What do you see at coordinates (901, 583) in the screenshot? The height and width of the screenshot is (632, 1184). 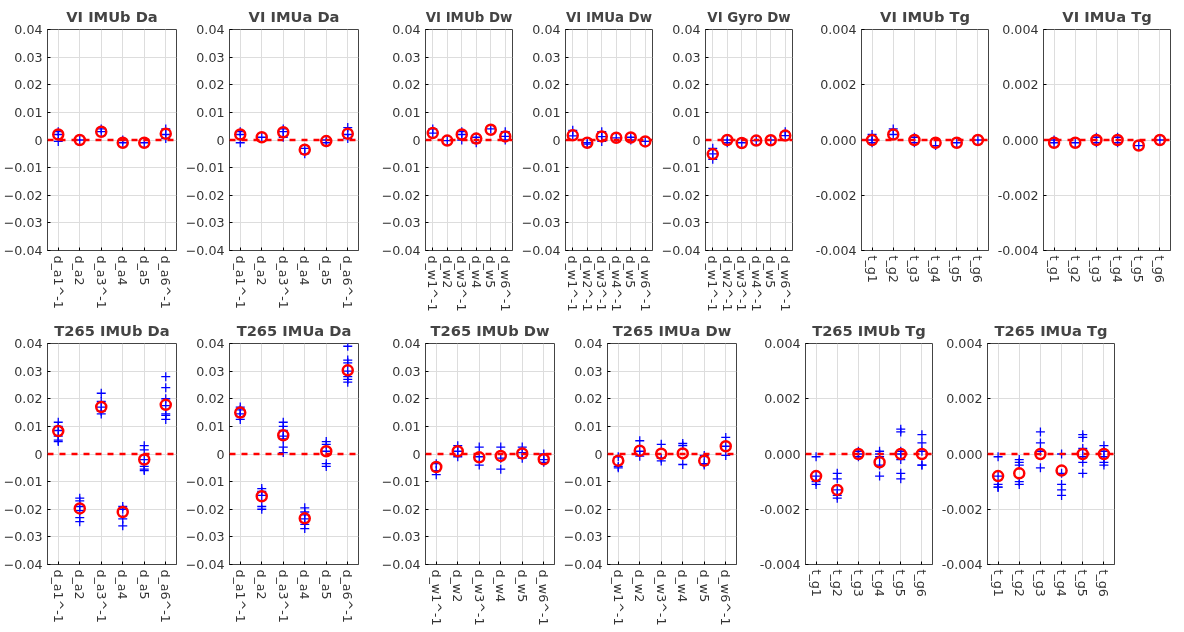 I see `x-tick-label: t_g5` at bounding box center [901, 583].